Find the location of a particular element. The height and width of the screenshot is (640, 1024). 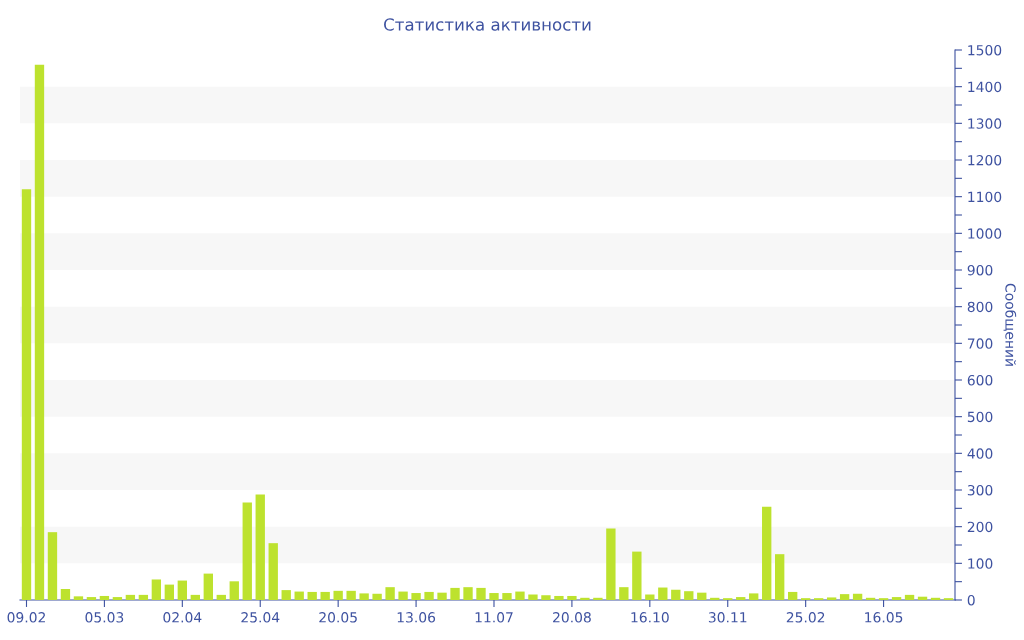

y-tick-label: 800 is located at coordinates (980, 307).